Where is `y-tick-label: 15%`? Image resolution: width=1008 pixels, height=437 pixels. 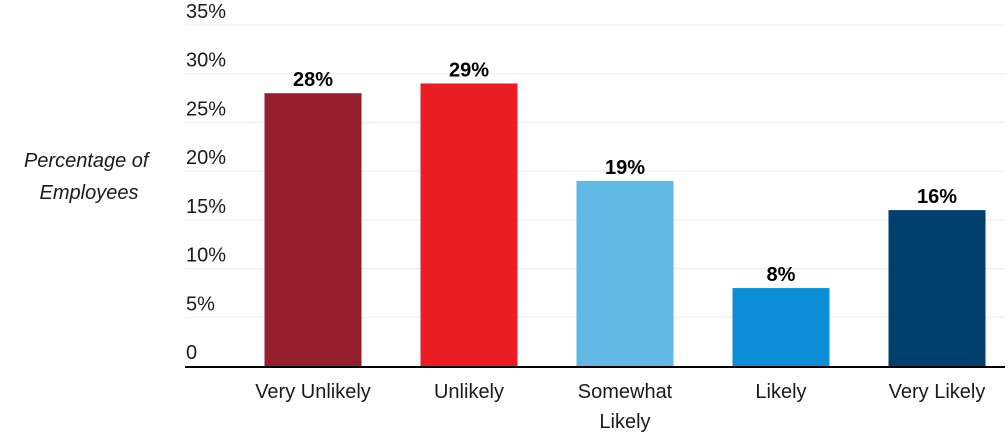 y-tick-label: 15% is located at coordinates (206, 207).